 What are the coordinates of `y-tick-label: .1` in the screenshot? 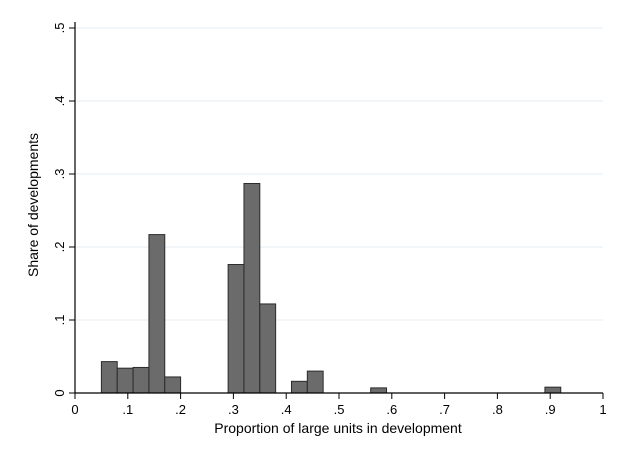 It's located at (59, 320).